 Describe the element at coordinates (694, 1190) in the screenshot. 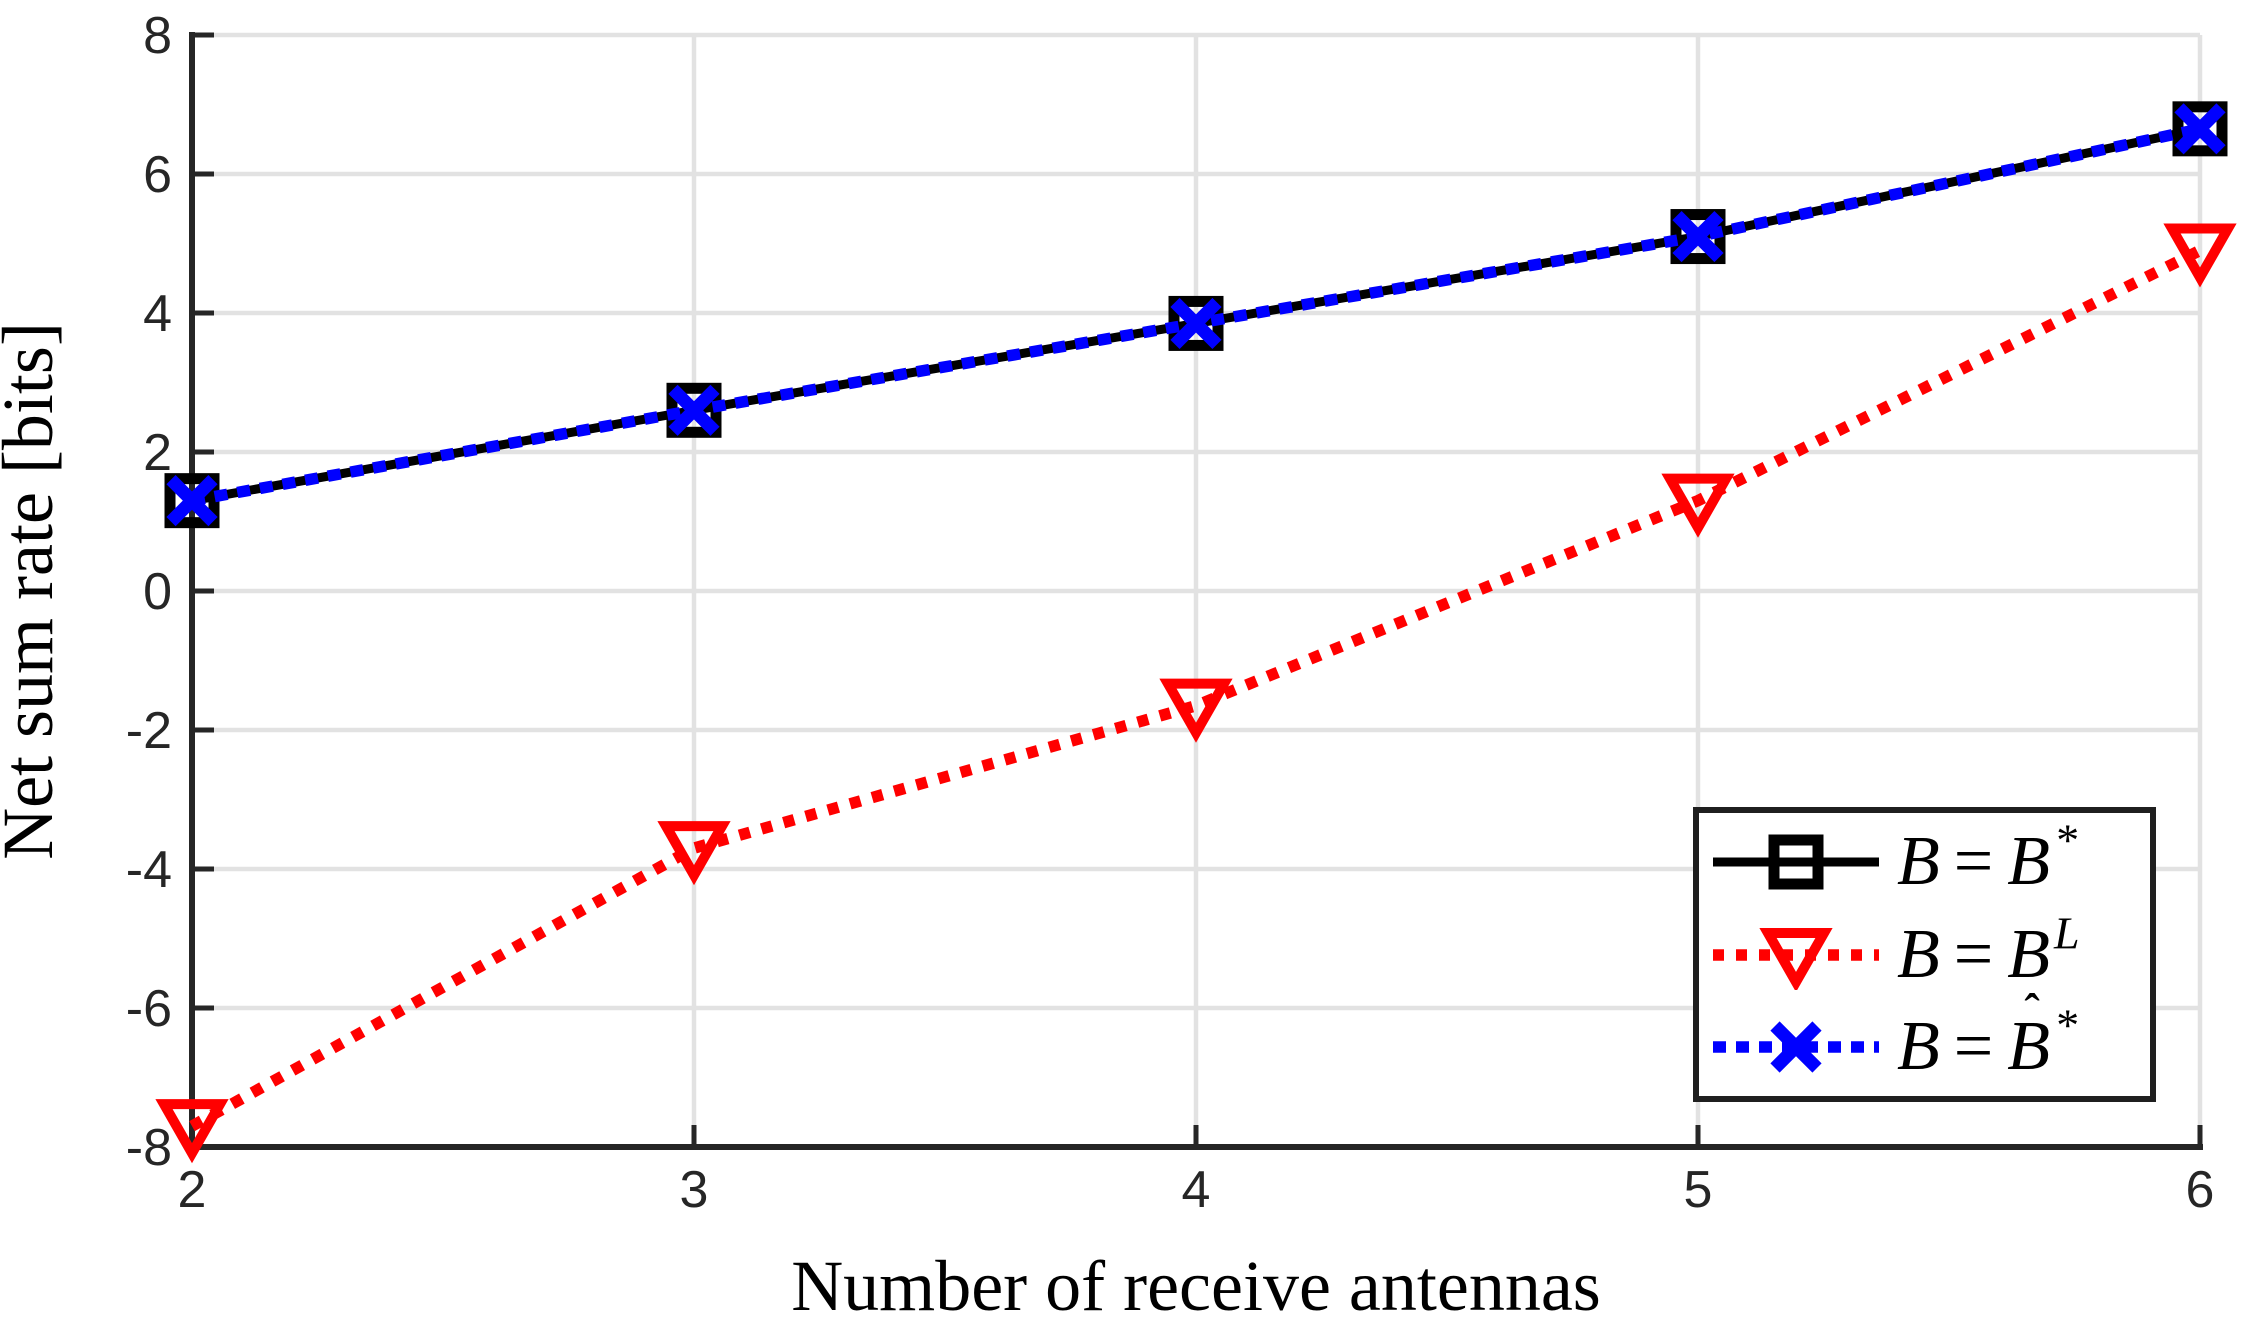

I see `x-tick-label: 3` at that location.